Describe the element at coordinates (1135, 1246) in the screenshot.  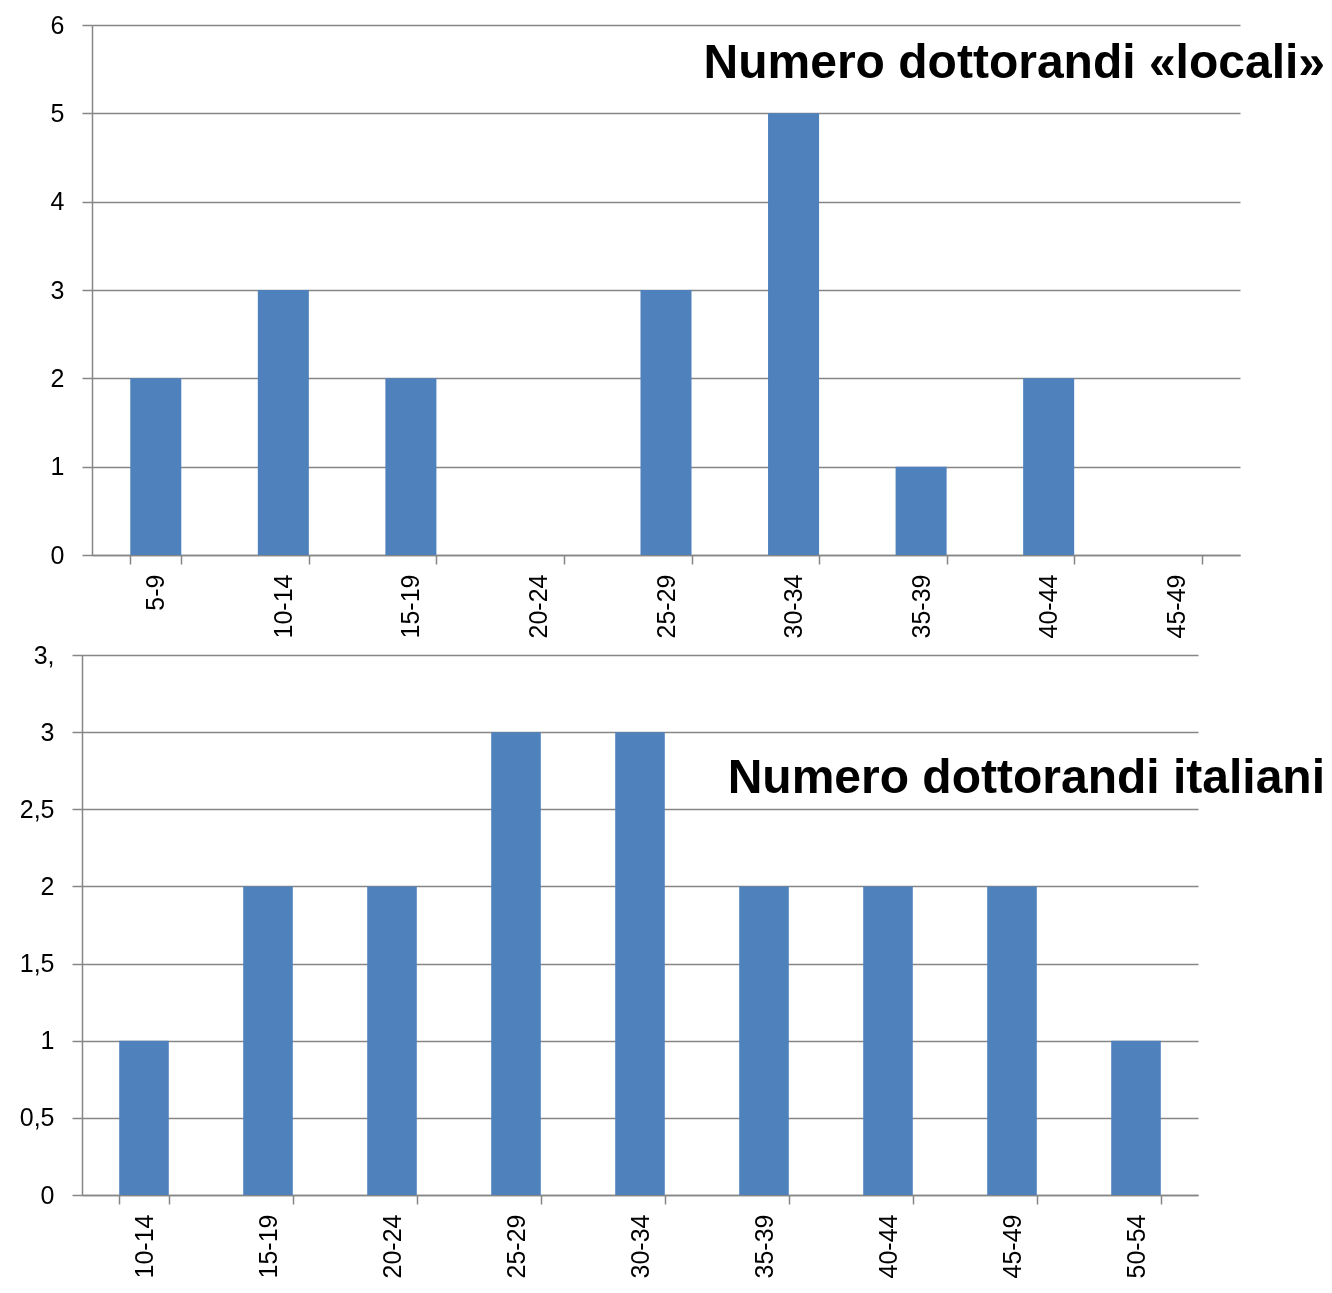
I see `x-tick-label: 50-54` at that location.